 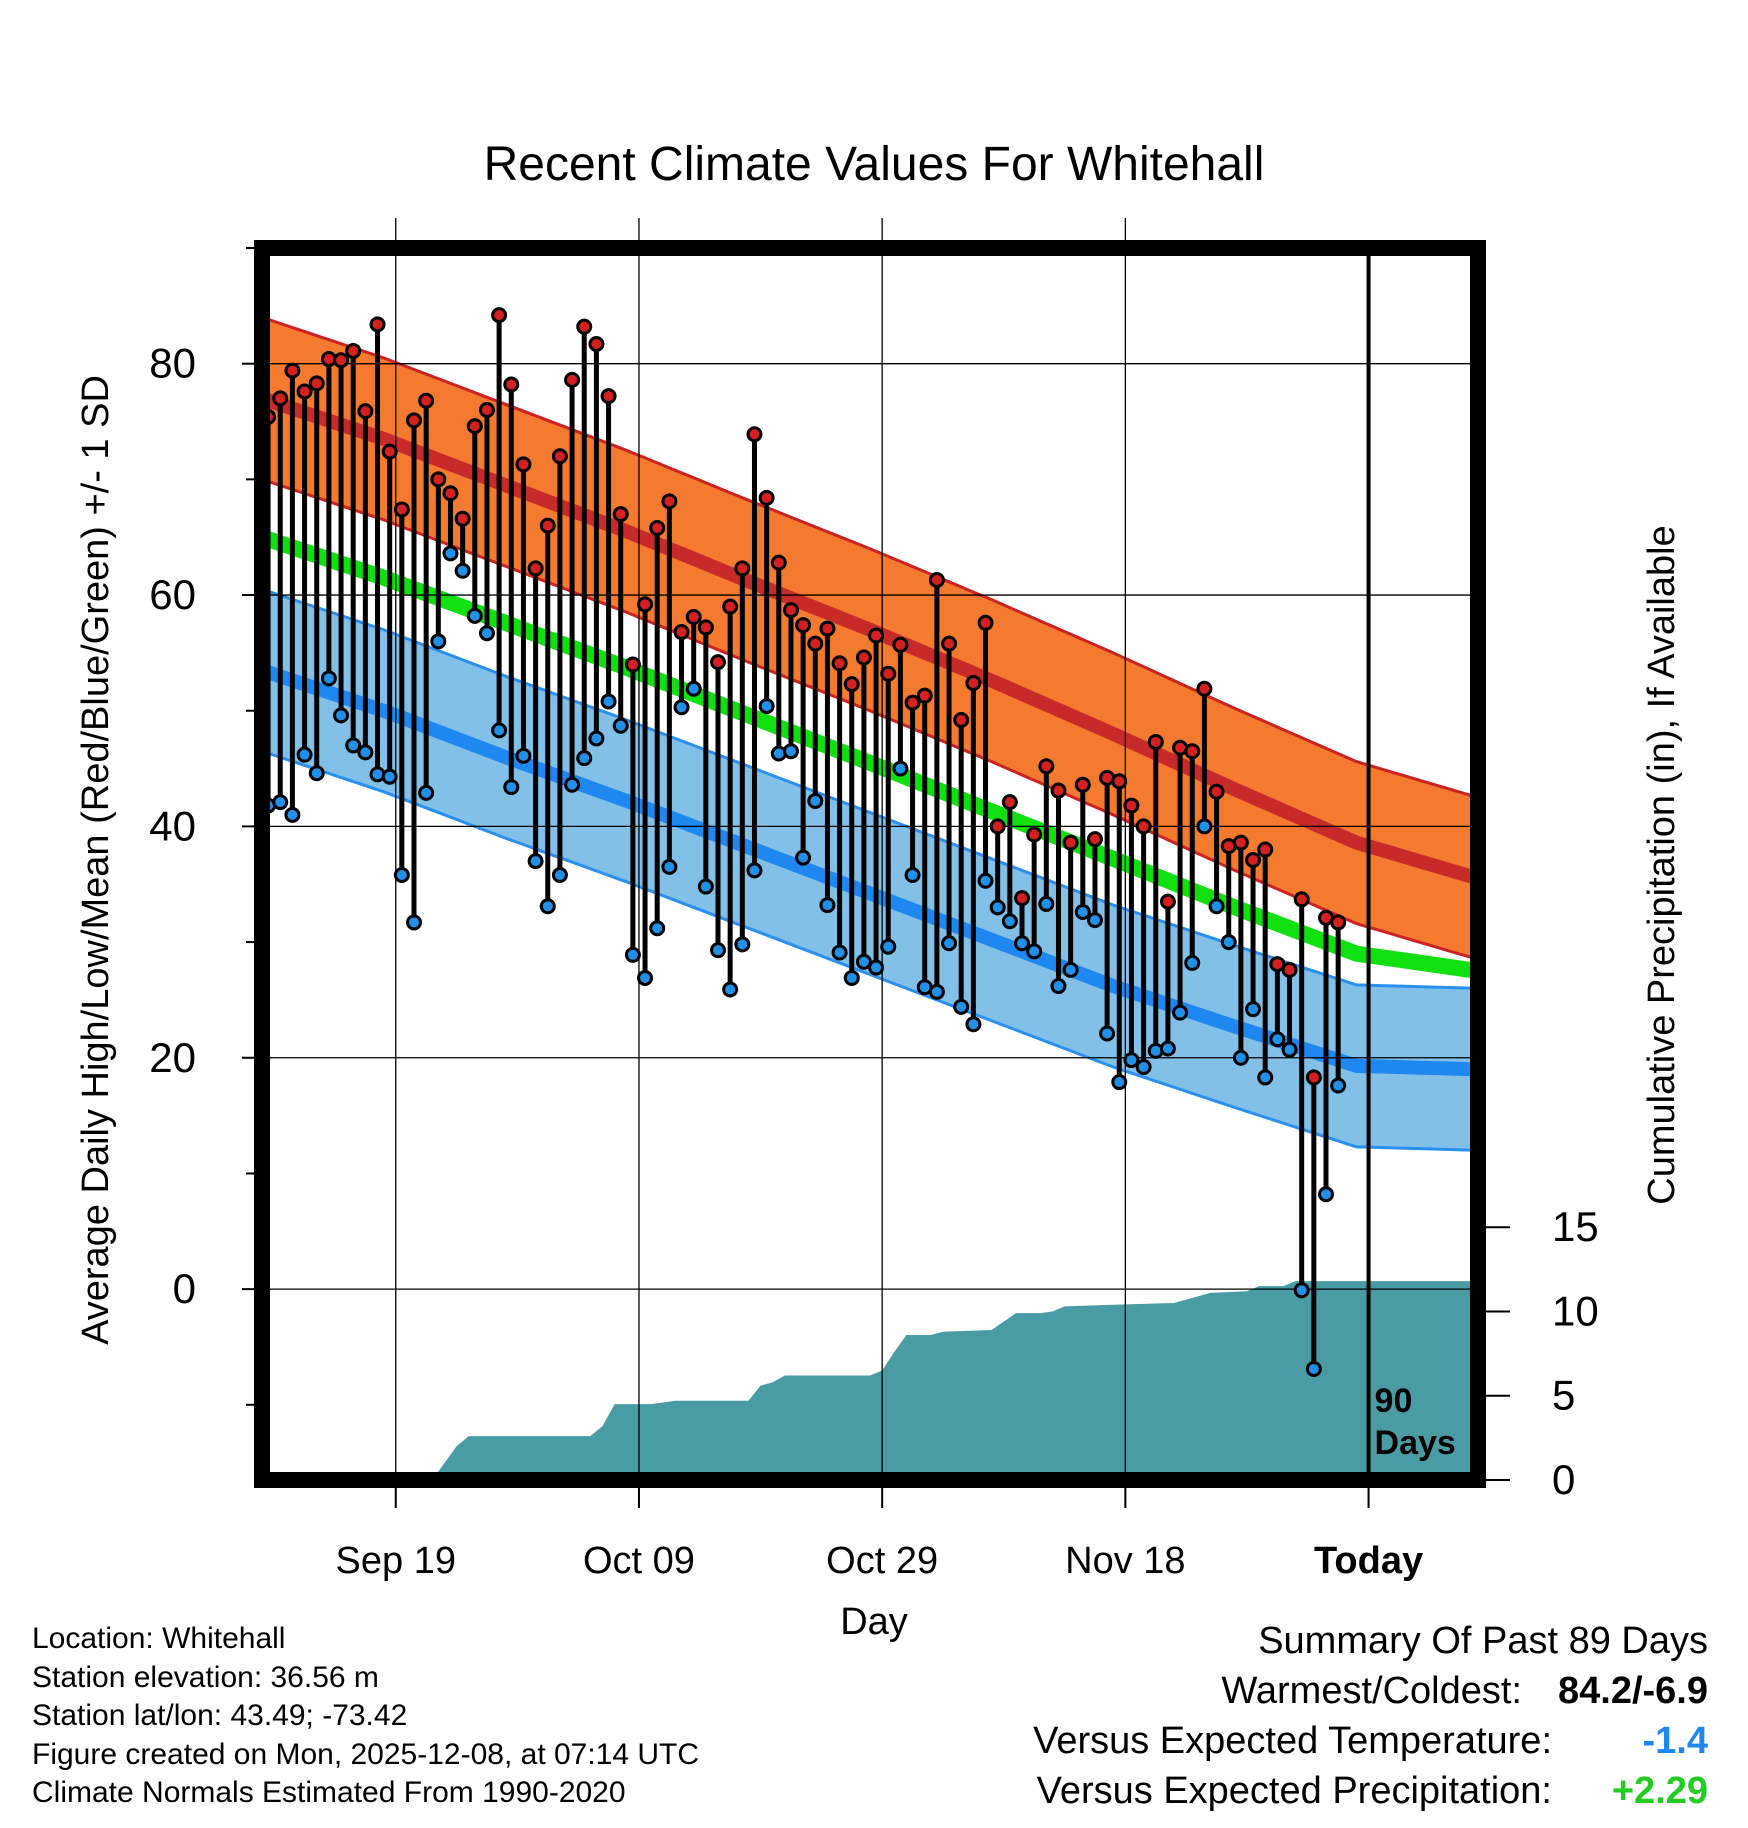 I want to click on x-tick-label-0: Sep 19, so click(x=396, y=1561).